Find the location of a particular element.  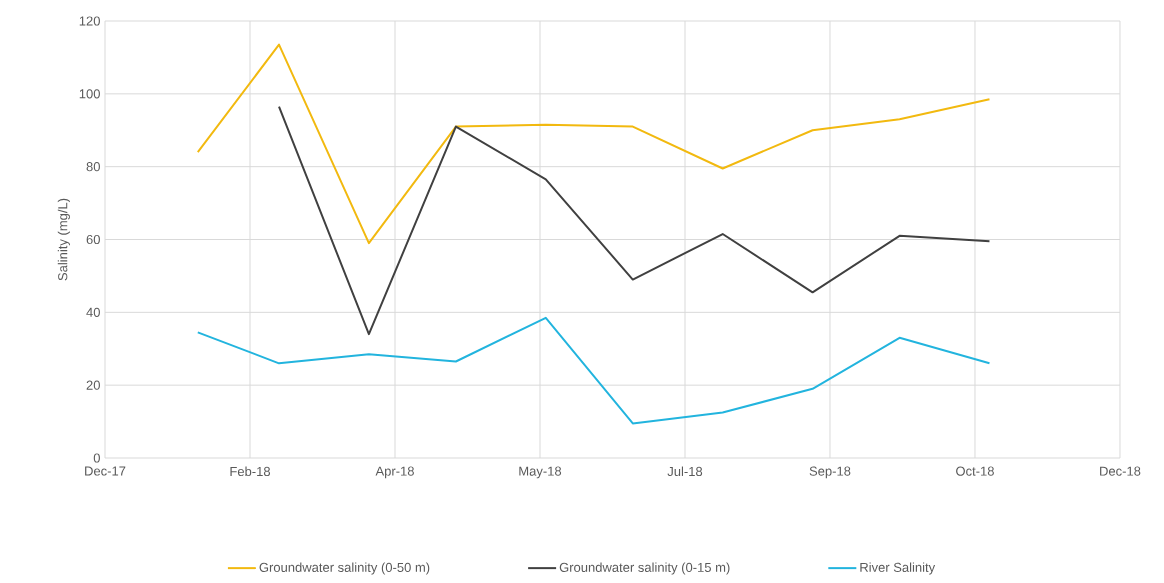

x-tick-label: Oct-18 is located at coordinates (975, 471).